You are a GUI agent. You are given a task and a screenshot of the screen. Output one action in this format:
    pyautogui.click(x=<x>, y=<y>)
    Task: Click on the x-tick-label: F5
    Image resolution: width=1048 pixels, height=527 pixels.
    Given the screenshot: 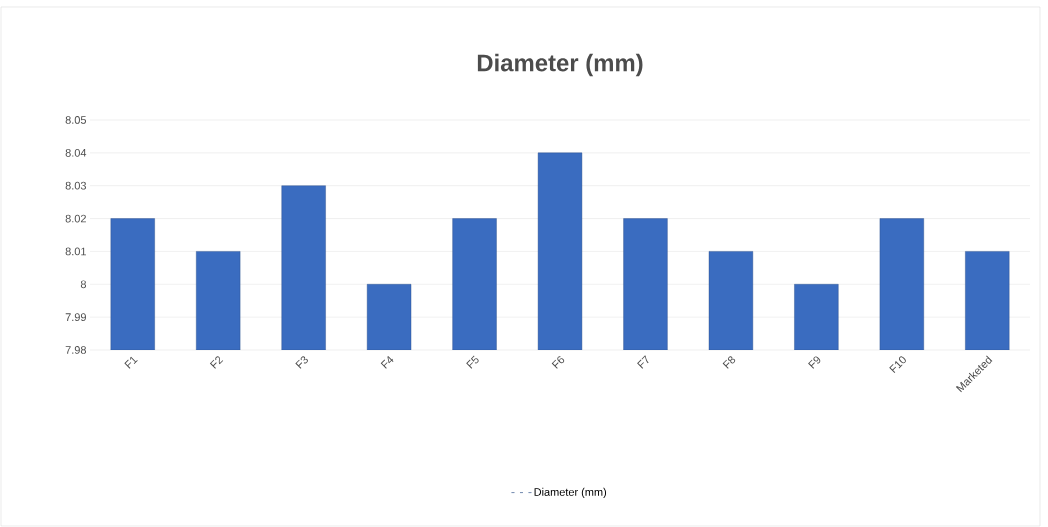 What is the action you would take?
    pyautogui.click(x=472, y=362)
    